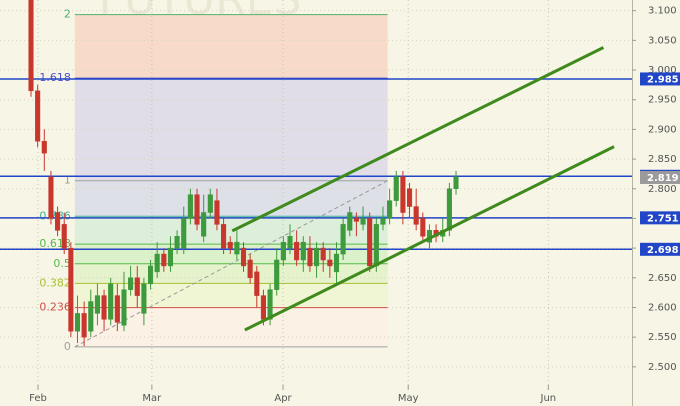 The width and height of the screenshot is (680, 406). I want to click on y-tick-label: 2.800, so click(662, 189).